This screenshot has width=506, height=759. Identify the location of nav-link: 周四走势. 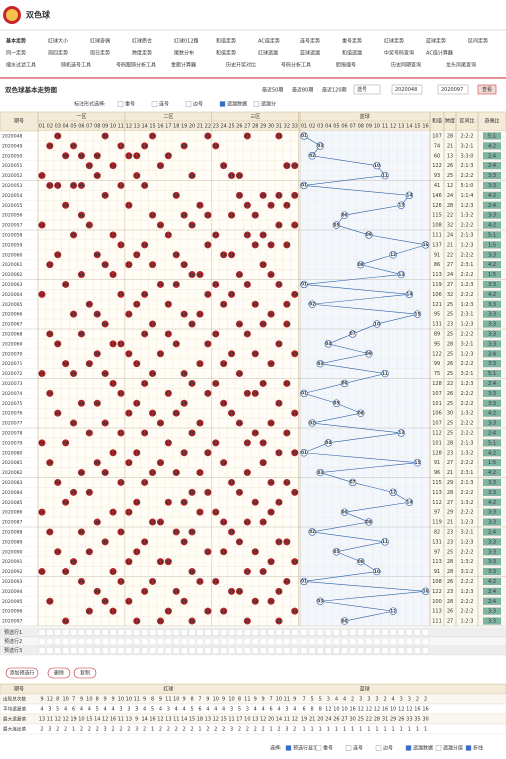
(58, 53).